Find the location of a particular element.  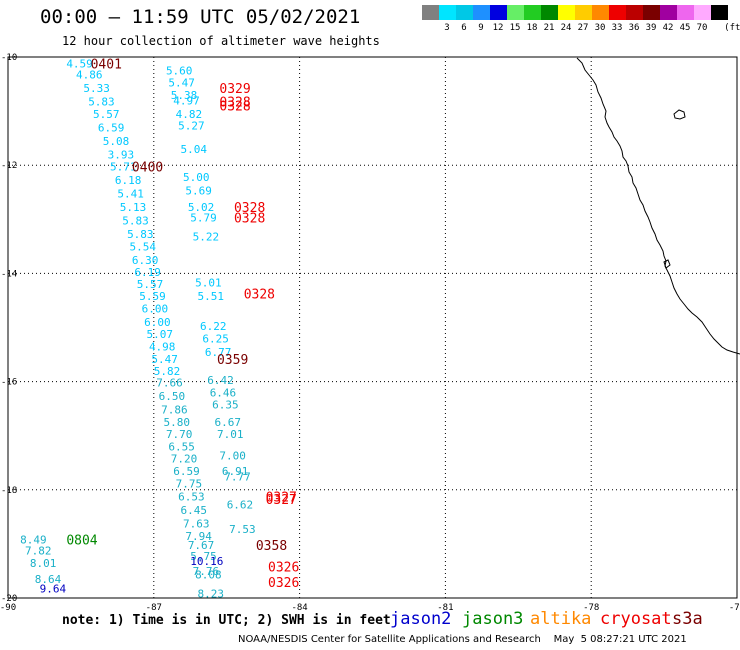

scale-label: 30 is located at coordinates (600, 28).